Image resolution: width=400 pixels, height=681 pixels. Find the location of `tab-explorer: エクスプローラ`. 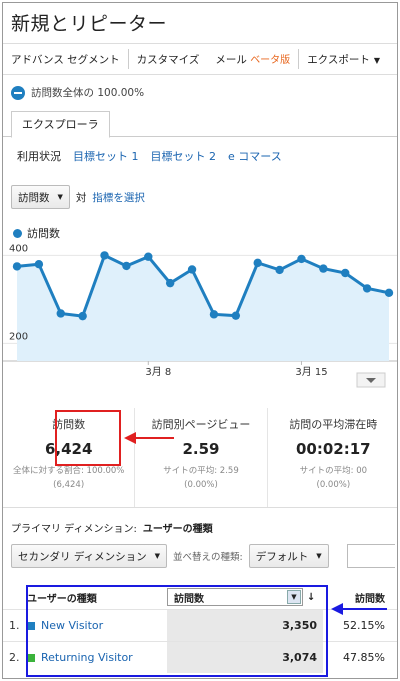

tab-explorer: エクスプローラ is located at coordinates (60, 124).